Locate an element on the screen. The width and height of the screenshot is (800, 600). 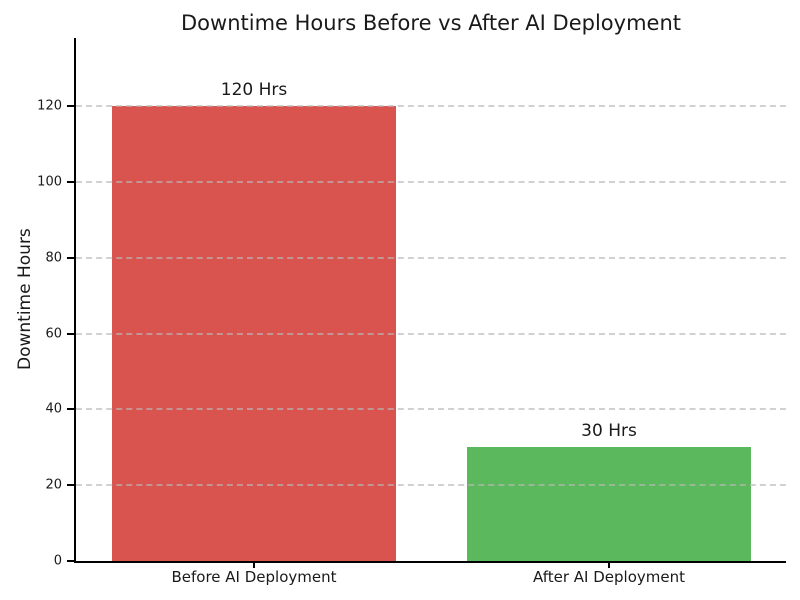
bar-value-label-2: 30 Hrs is located at coordinates (609, 431).